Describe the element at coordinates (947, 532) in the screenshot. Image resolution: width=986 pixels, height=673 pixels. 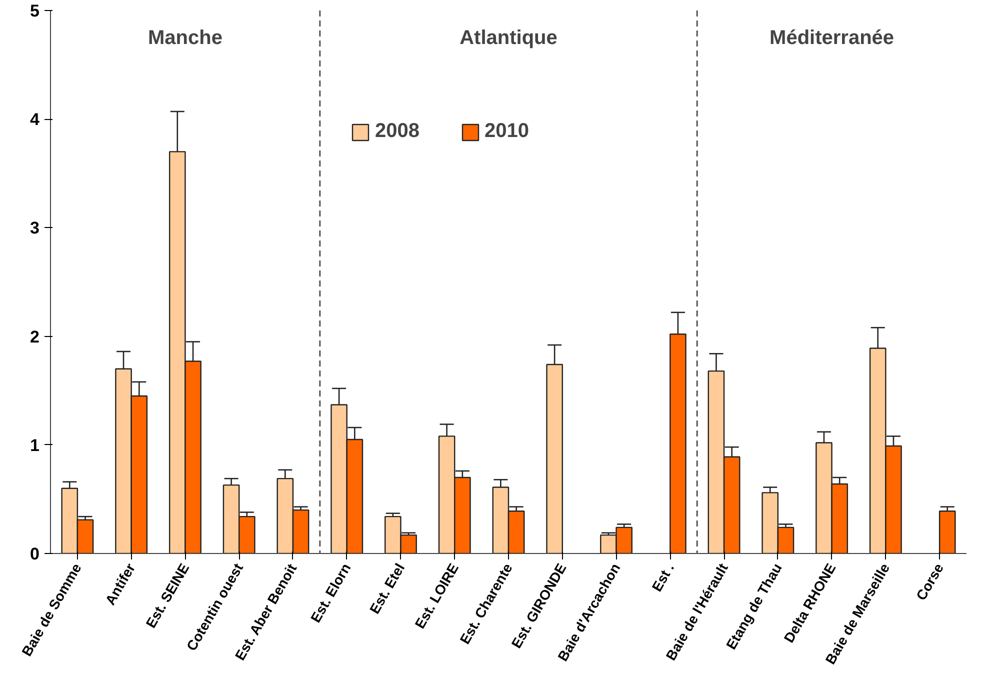
I see `bar` at that location.